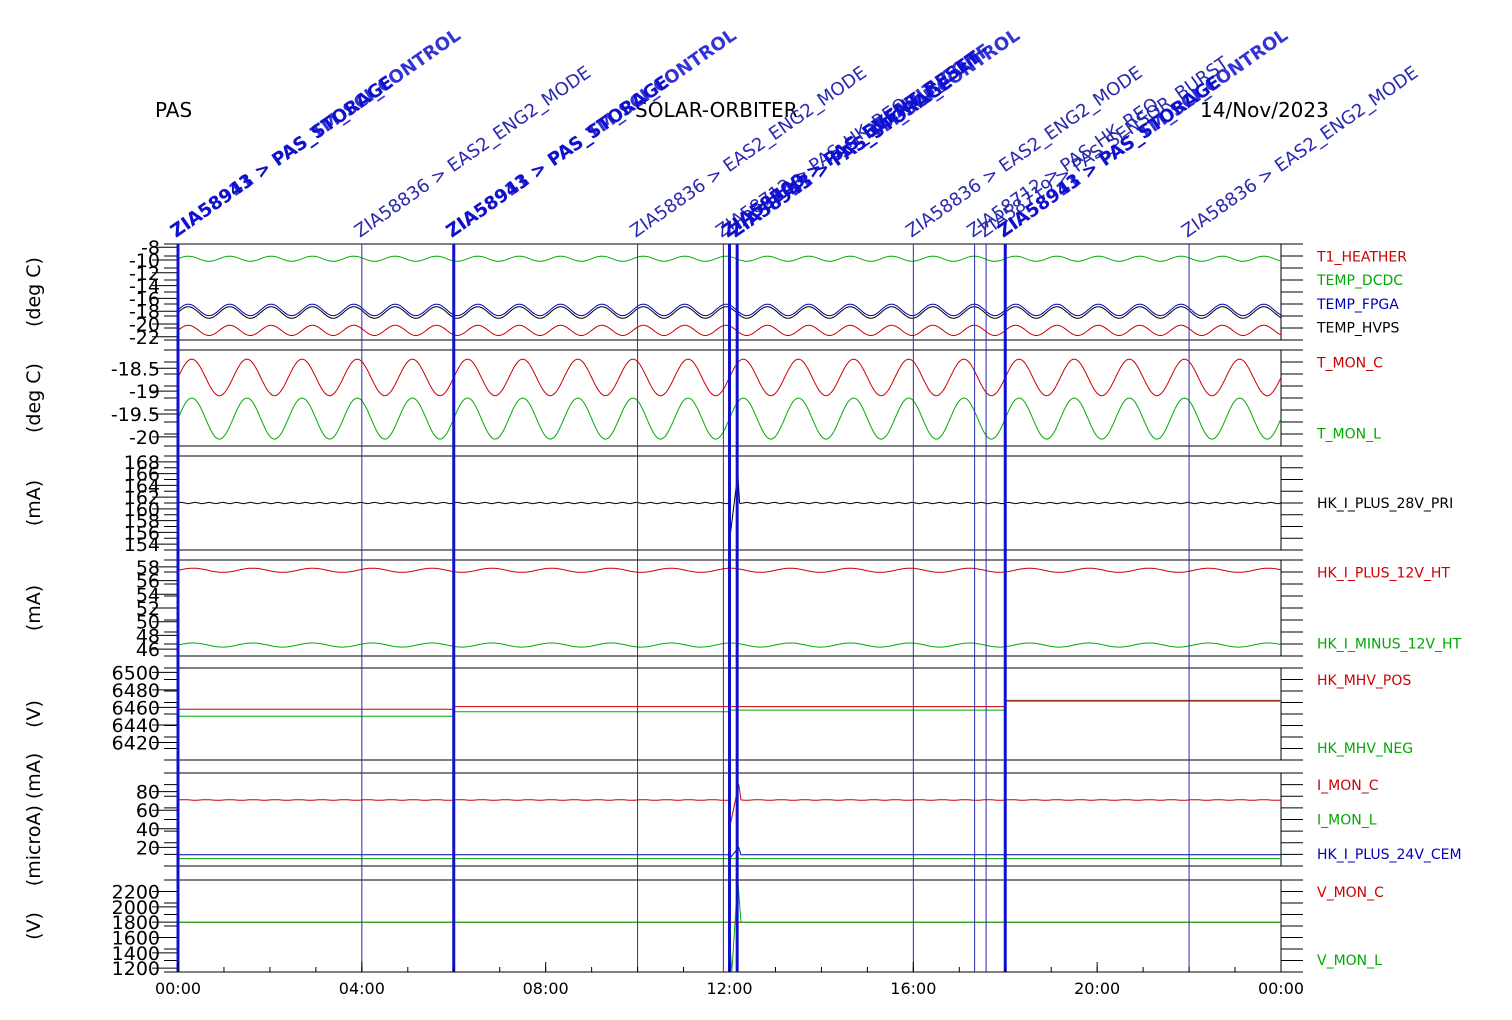  What do you see at coordinates (1357, 305) in the screenshot?
I see `legend-entry: TEMP_FPGA` at bounding box center [1357, 305].